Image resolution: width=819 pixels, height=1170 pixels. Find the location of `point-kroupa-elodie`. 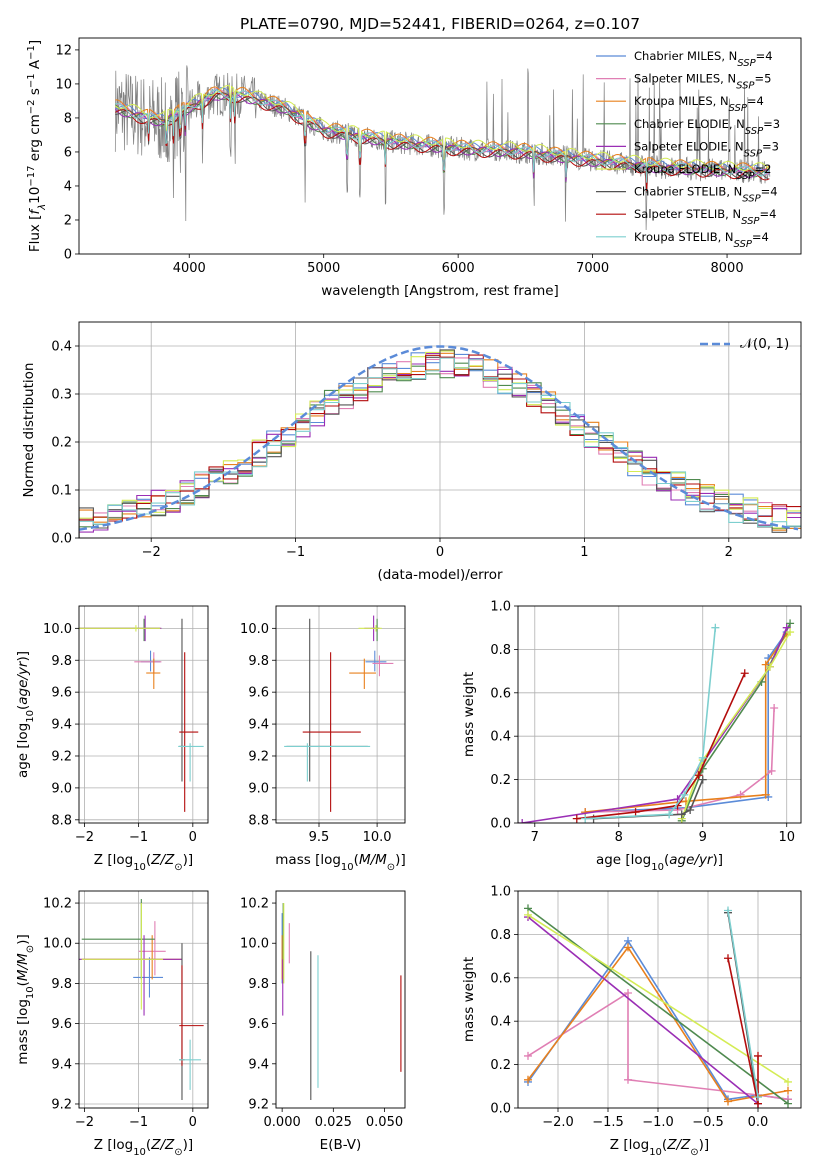

point-kroupa-elodie is located at coordinates (120, 628).